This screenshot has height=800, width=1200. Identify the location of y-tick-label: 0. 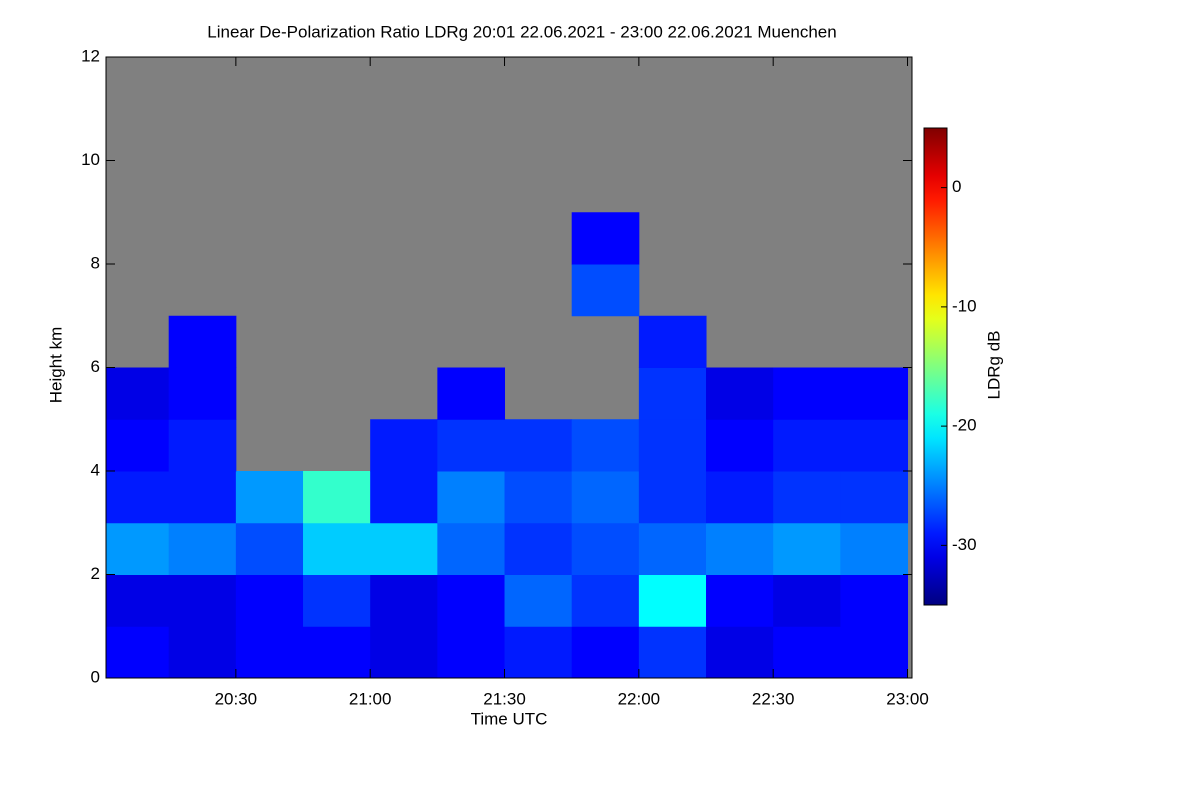
(95, 676).